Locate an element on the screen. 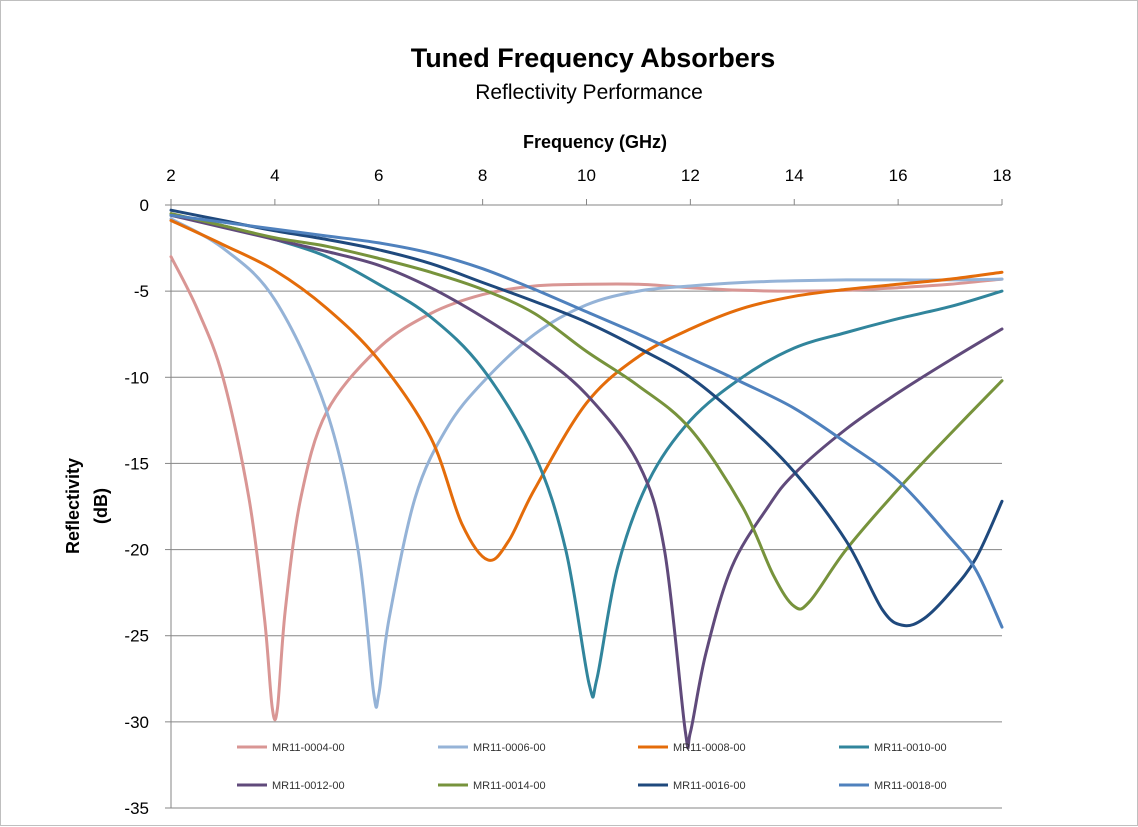 The height and width of the screenshot is (827, 1138). y-tick-label-6: -30 is located at coordinates (136, 722).